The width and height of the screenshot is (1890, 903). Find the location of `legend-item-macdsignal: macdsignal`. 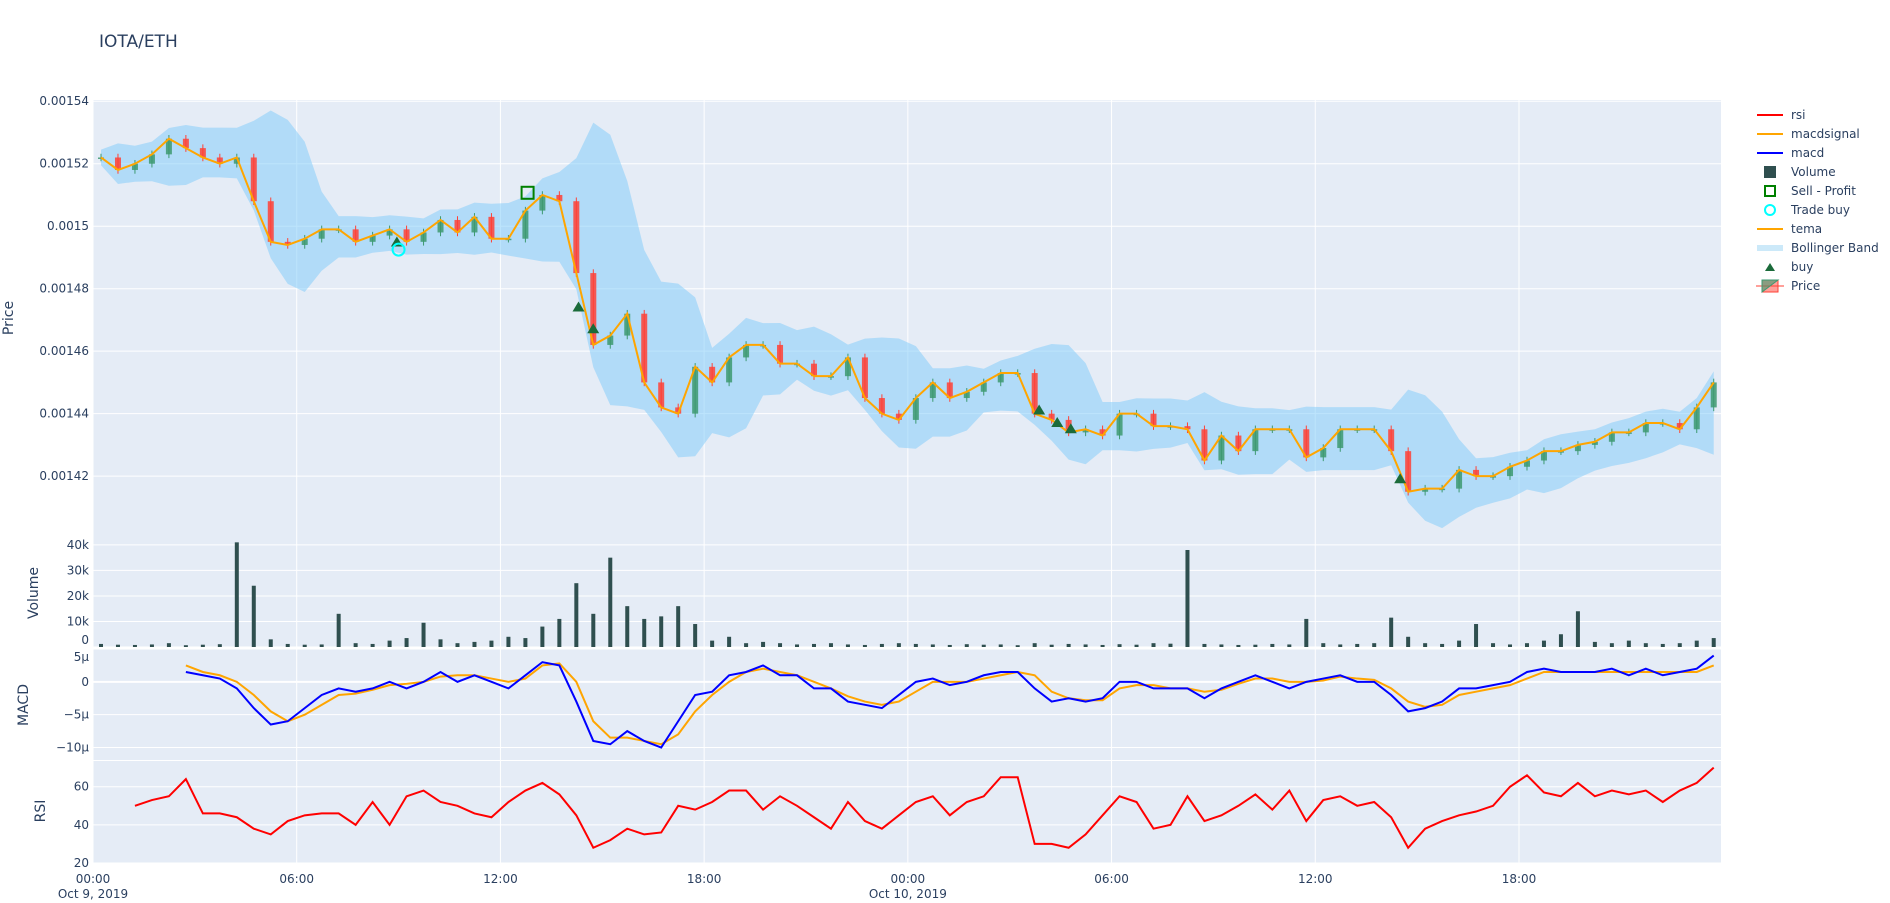

legend-item-macdsignal: macdsignal is located at coordinates (1817, 133).